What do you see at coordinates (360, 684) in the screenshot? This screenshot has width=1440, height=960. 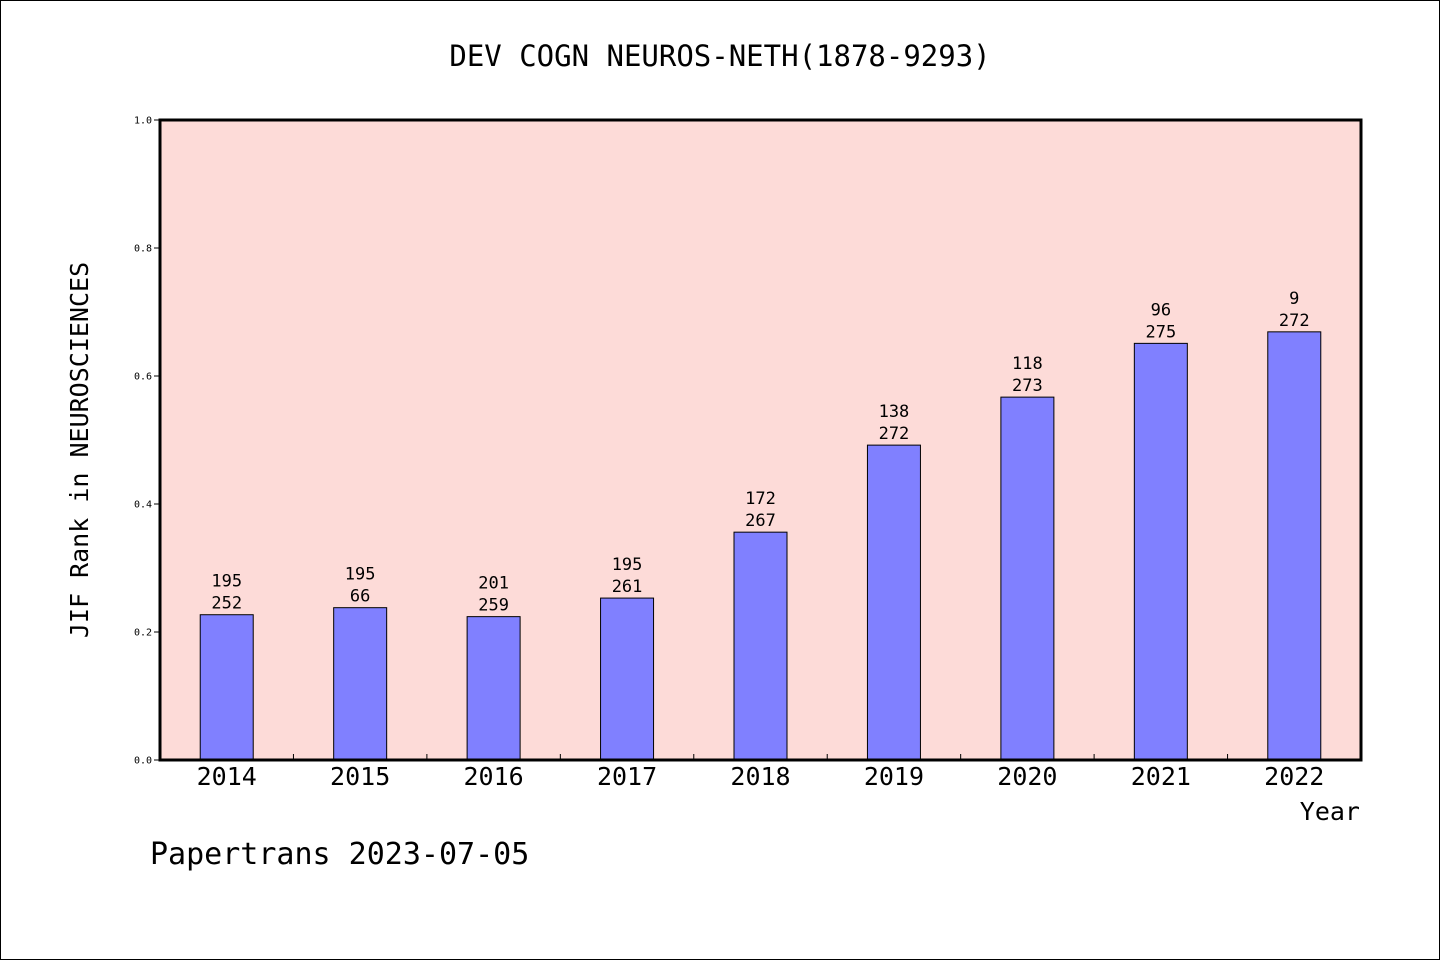 I see `bar-2015` at bounding box center [360, 684].